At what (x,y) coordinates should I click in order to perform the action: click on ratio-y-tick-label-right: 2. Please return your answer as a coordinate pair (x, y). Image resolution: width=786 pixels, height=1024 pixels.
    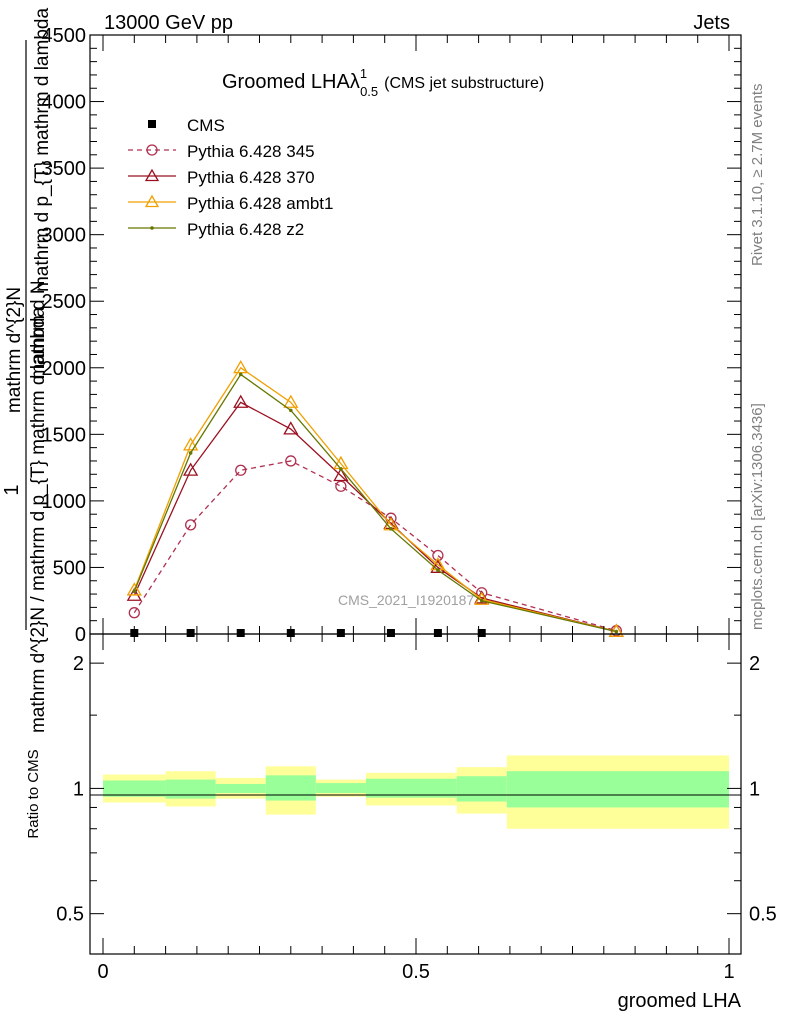
    Looking at the image, I should click on (754, 664).